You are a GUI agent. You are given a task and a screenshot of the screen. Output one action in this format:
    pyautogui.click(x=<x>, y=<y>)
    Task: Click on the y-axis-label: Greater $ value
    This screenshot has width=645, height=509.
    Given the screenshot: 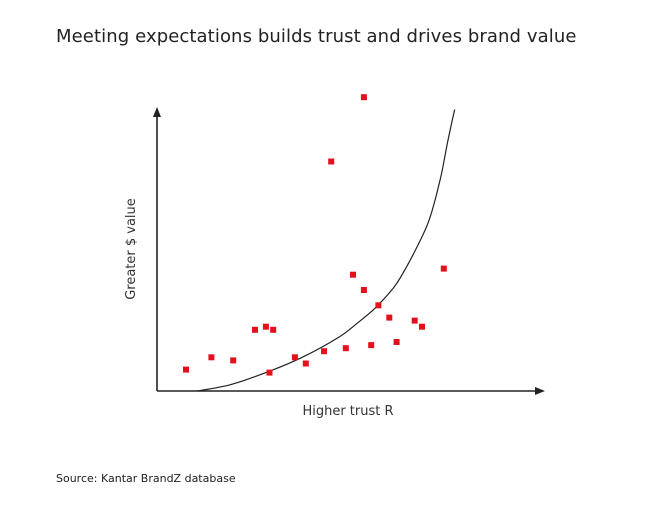 What is the action you would take?
    pyautogui.click(x=131, y=249)
    